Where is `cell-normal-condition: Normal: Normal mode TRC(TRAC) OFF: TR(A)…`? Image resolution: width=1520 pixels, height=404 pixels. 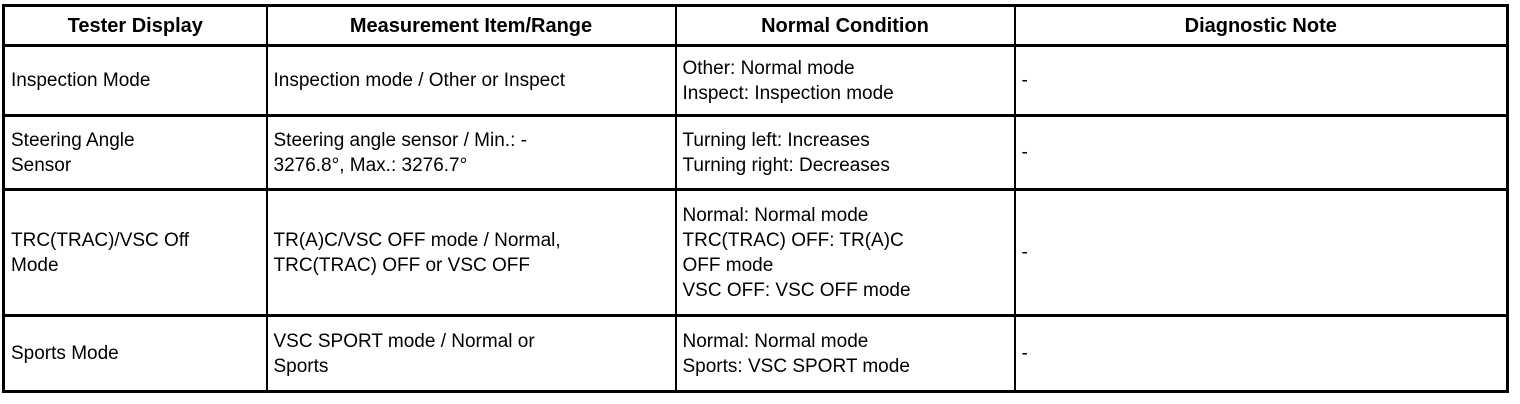 cell-normal-condition: Normal: Normal mode TRC(TRAC) OFF: TR(A)… is located at coordinates (845, 252).